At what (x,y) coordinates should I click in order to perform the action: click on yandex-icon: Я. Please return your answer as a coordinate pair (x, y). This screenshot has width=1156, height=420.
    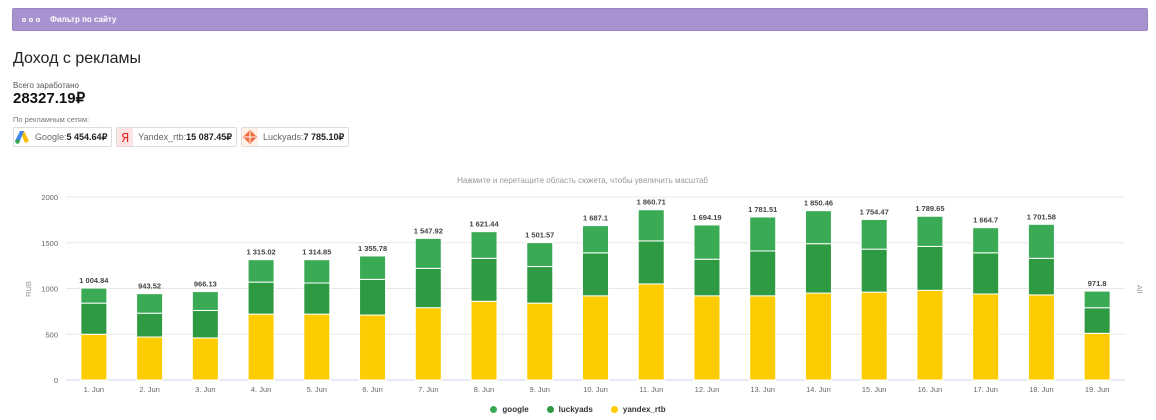
    Looking at the image, I should click on (125, 137).